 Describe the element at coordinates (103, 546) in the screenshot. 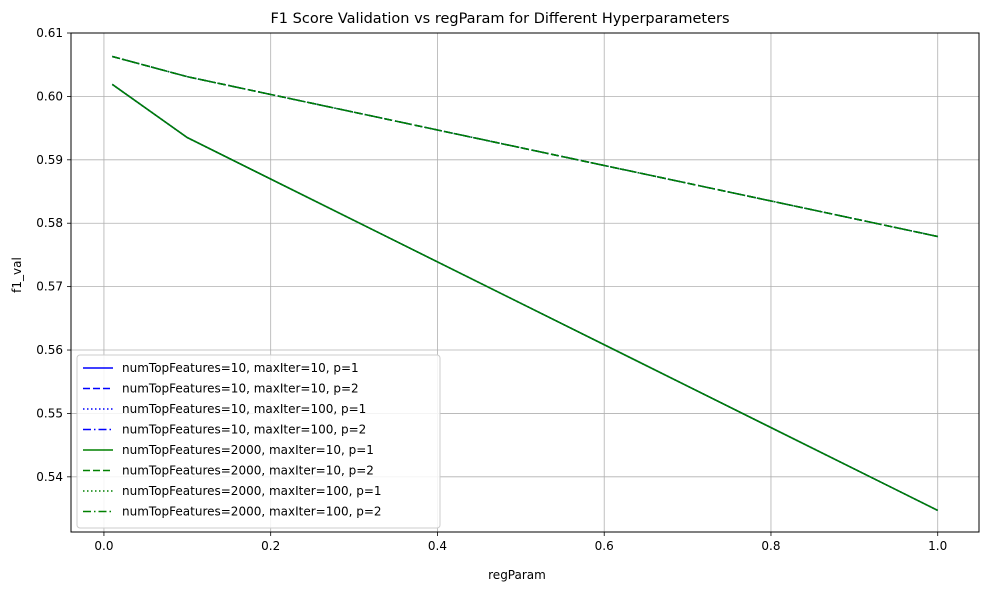

I see `x-tick-label: 0.0` at that location.